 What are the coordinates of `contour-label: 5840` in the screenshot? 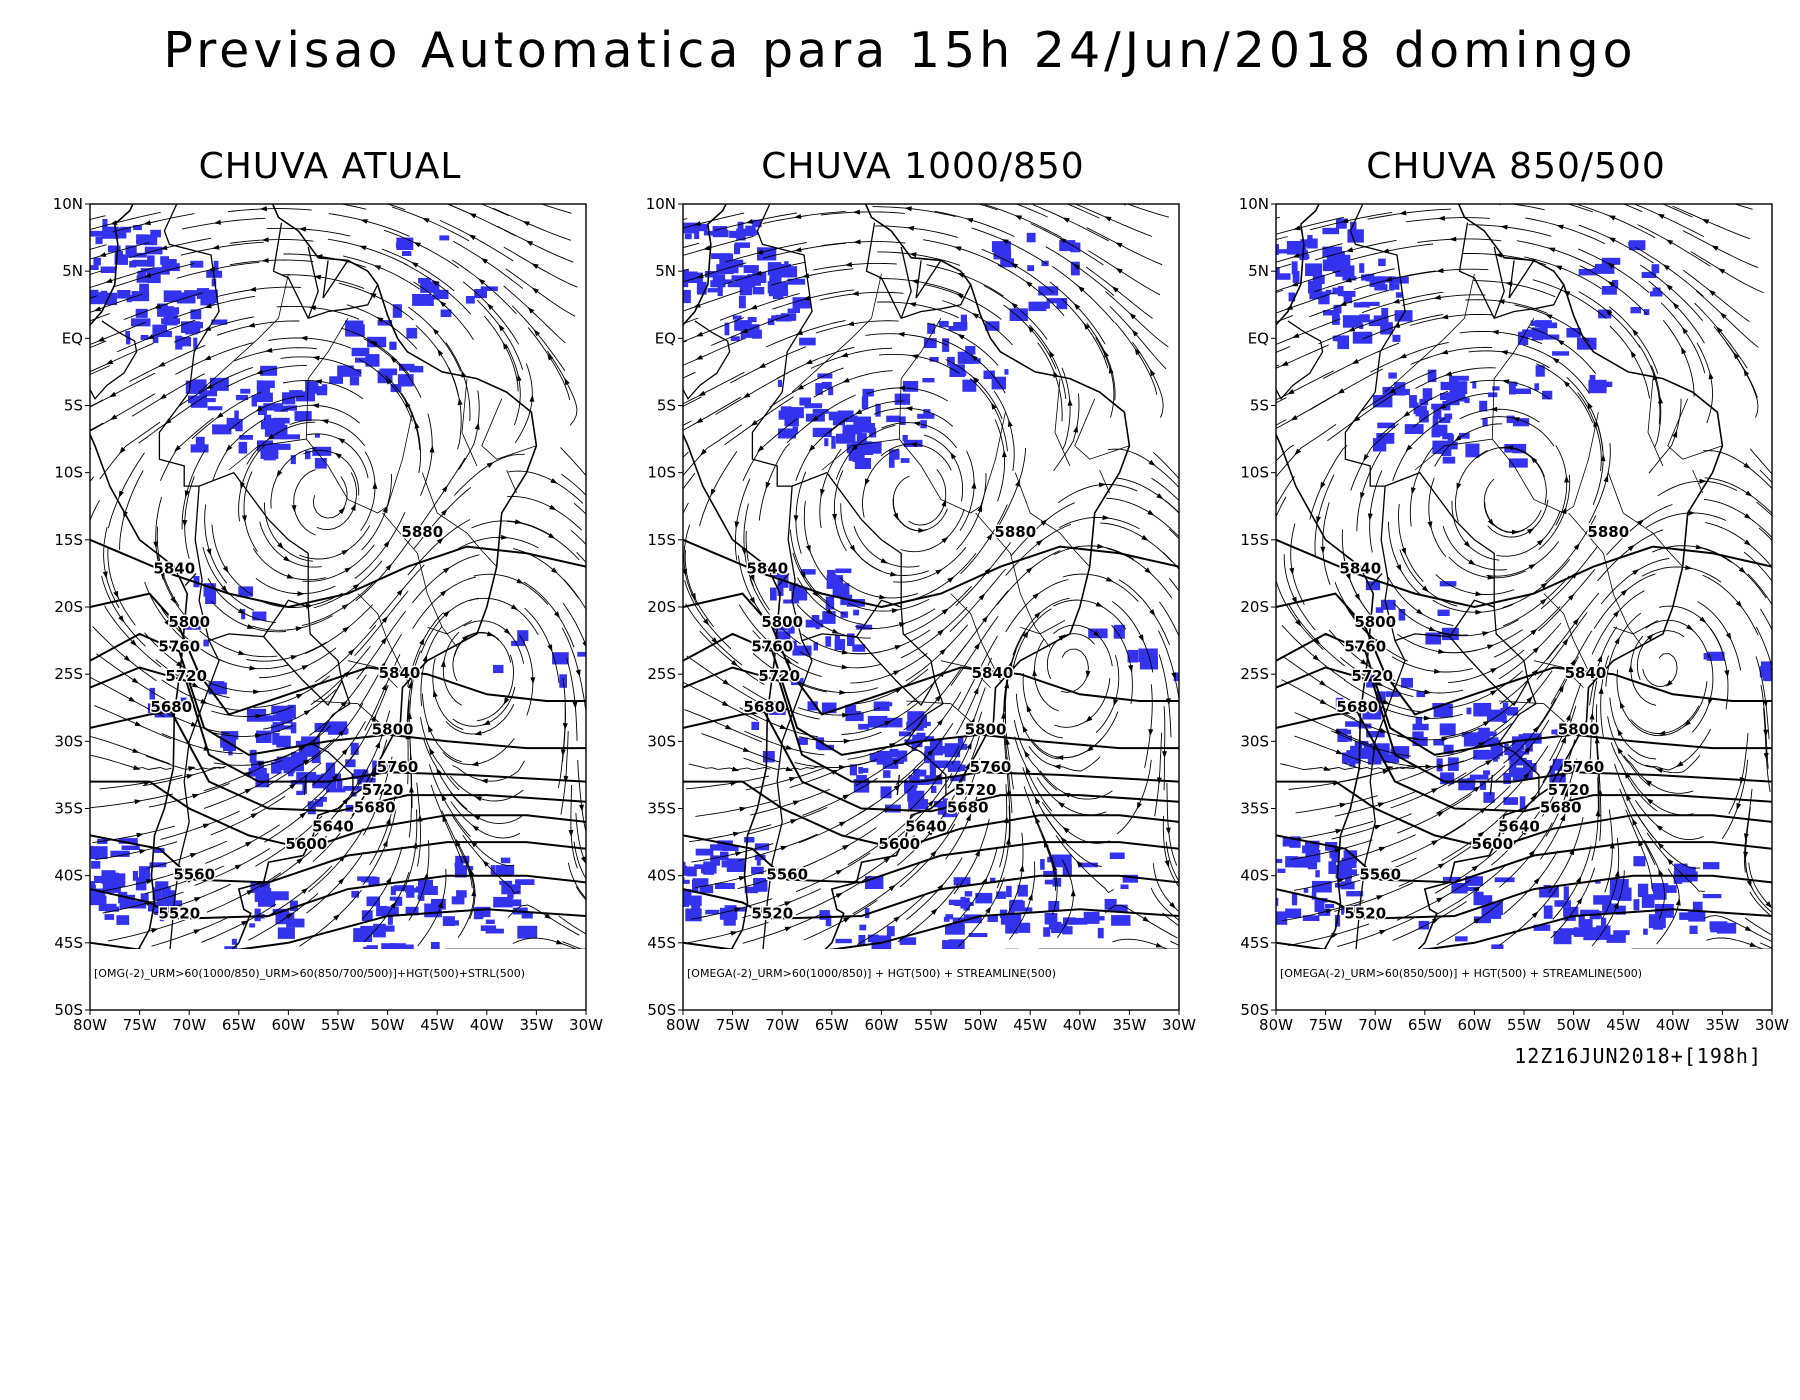 It's located at (767, 568).